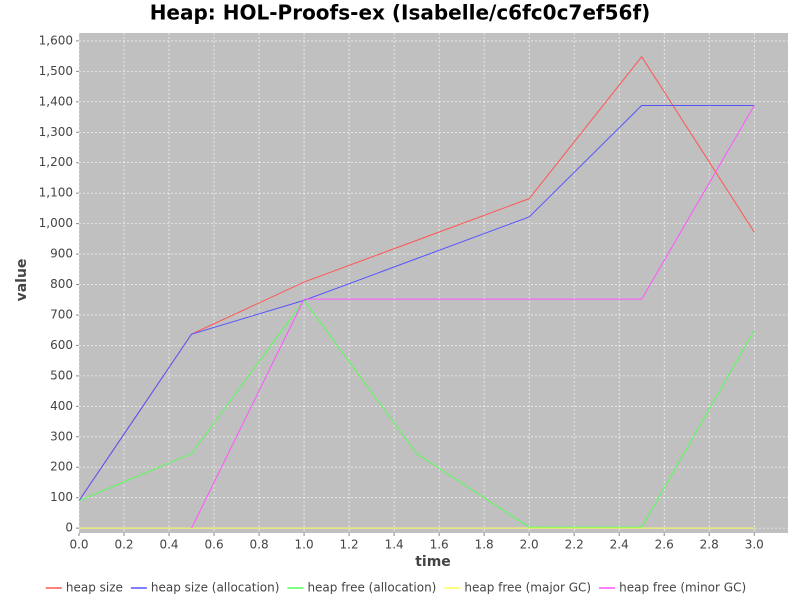 The width and height of the screenshot is (800, 600). What do you see at coordinates (619, 545) in the screenshot?
I see `x-tick-label: 2.4` at bounding box center [619, 545].